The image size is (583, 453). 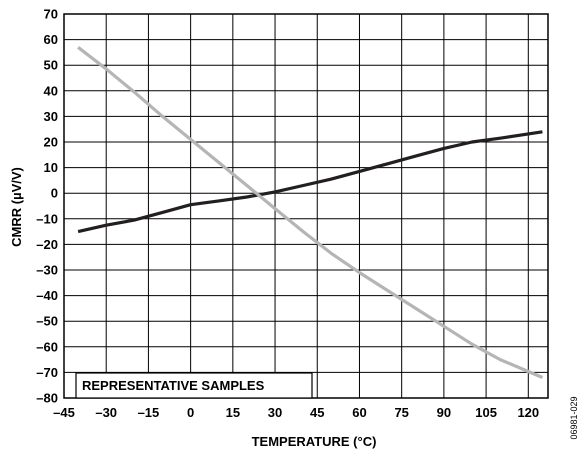 I want to click on x-tick-label: 15, so click(x=233, y=412).